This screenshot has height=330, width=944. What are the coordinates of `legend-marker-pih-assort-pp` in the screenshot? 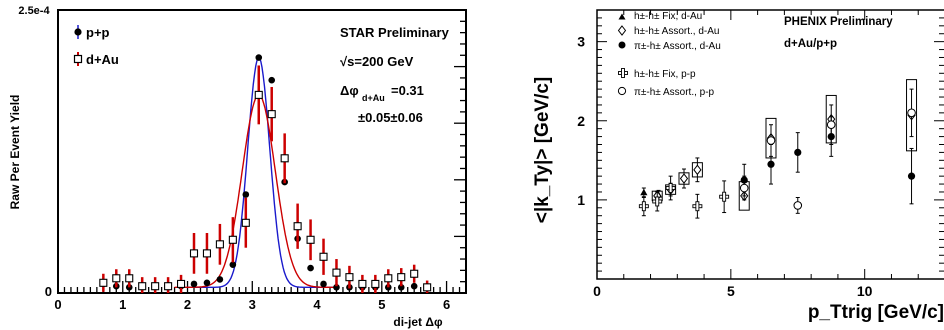 It's located at (622, 91).